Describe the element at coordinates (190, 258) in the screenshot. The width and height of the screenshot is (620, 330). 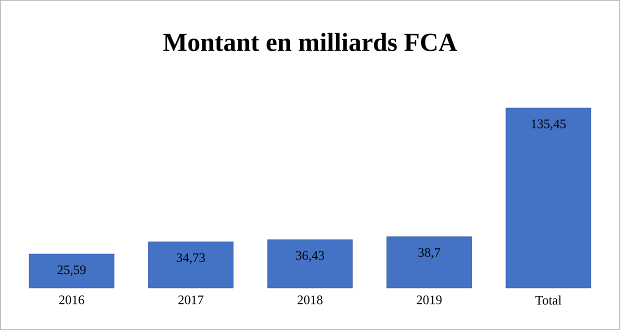
I see `data-label: 34,73` at that location.